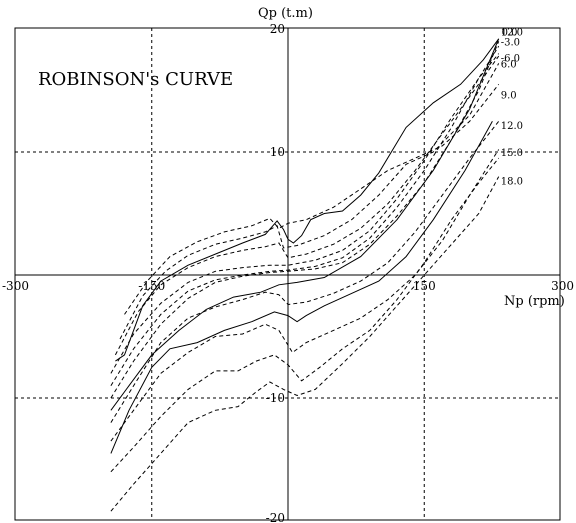 The image size is (576, 523). Describe the element at coordinates (510, 43) in the screenshot. I see `curve-value-label: -3.0` at that location.